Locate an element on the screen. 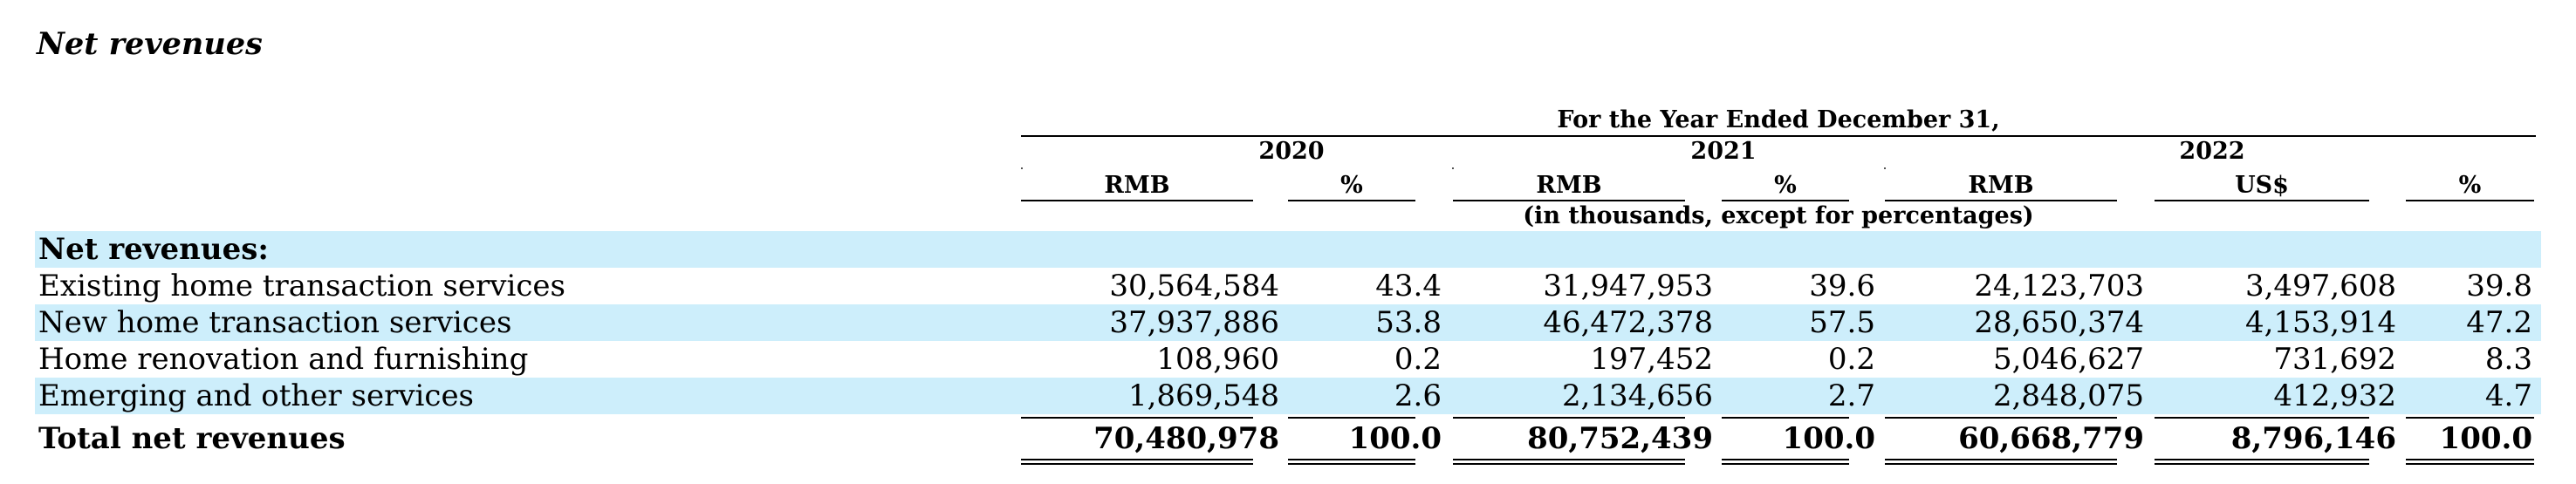 Image resolution: width=2576 pixels, height=484 pixels. period-header: For the Year Ended December 31, is located at coordinates (1778, 119).